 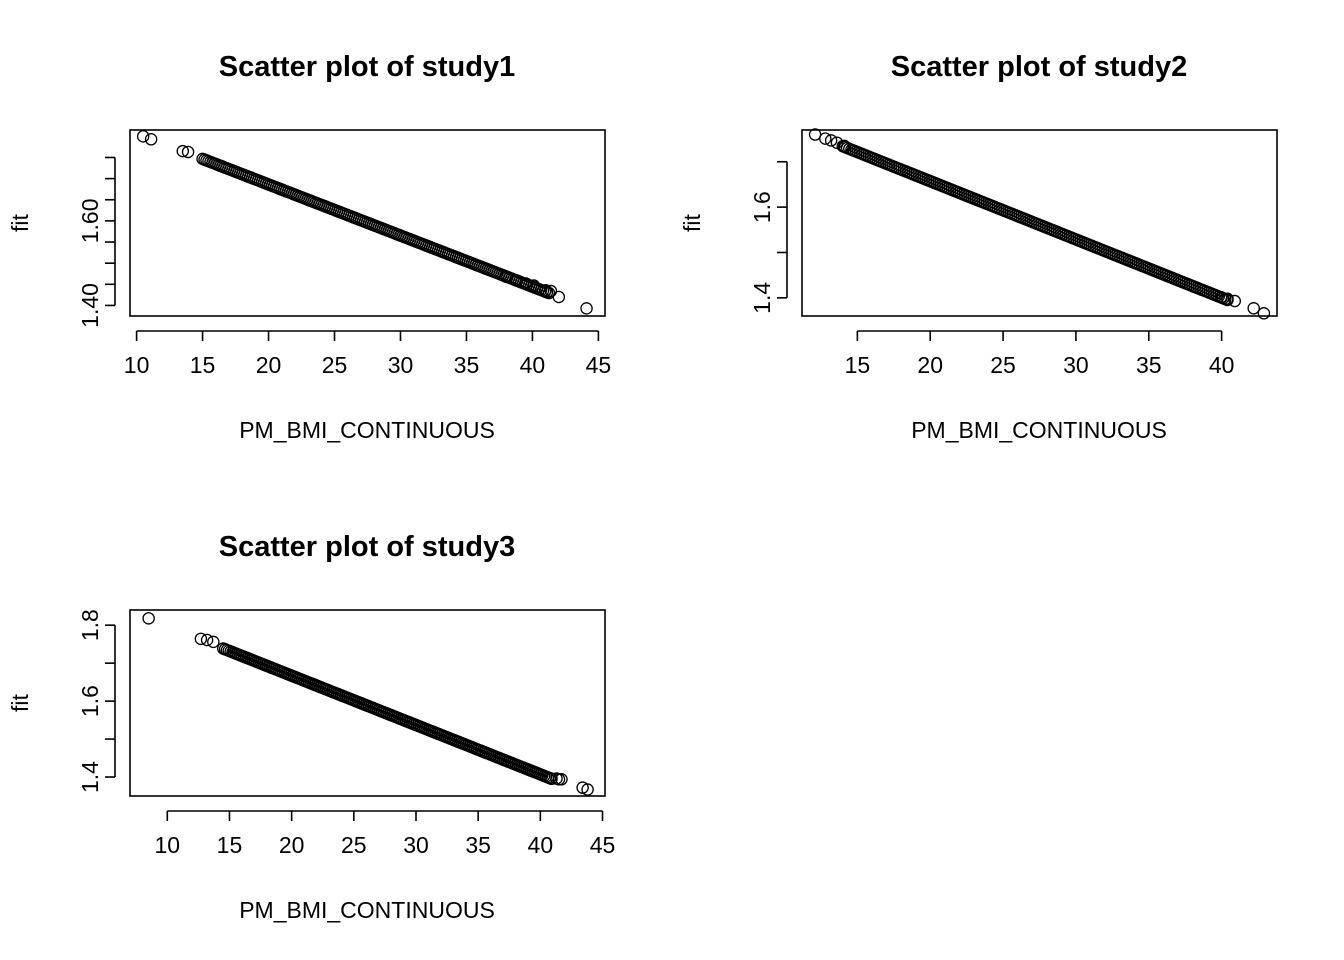 I want to click on chart-title: Scatter plot of study1, so click(x=367, y=67).